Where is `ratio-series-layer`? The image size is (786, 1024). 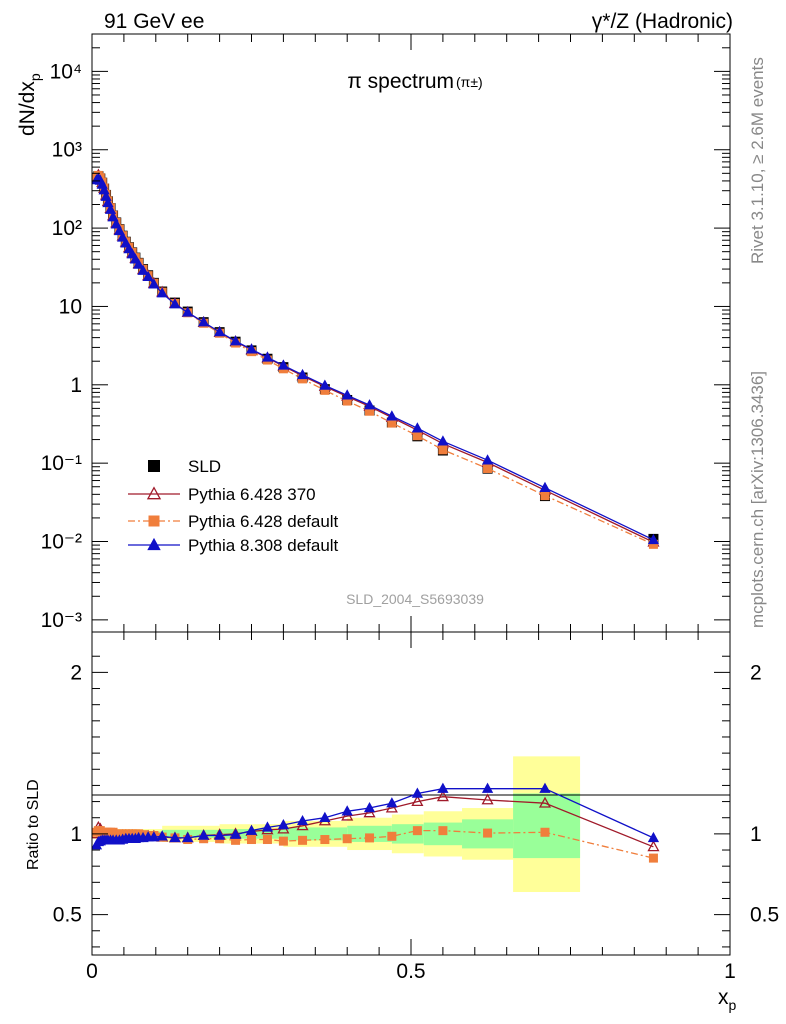 ratio-series-layer is located at coordinates (376, 822).